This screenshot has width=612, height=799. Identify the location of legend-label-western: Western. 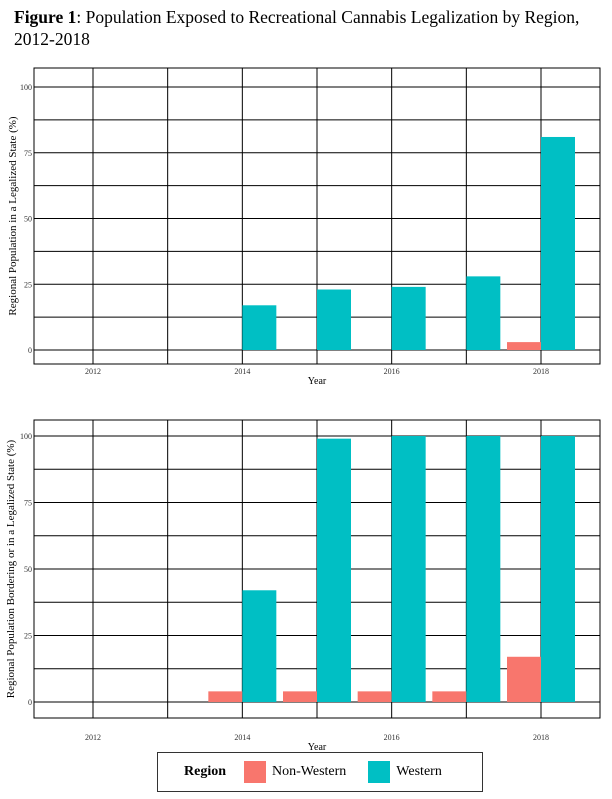
(419, 771).